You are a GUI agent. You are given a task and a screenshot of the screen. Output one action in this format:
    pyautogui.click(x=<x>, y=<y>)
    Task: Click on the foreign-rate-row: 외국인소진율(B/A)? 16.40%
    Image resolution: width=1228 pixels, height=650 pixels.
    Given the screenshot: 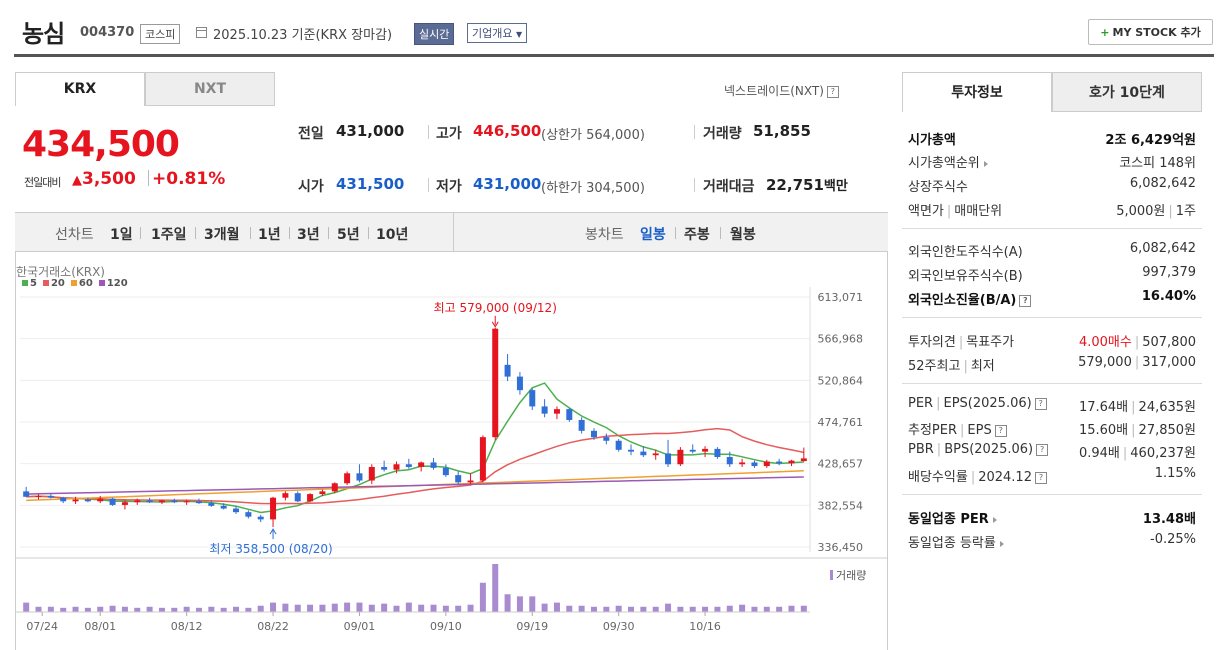 What is the action you would take?
    pyautogui.click(x=1052, y=300)
    